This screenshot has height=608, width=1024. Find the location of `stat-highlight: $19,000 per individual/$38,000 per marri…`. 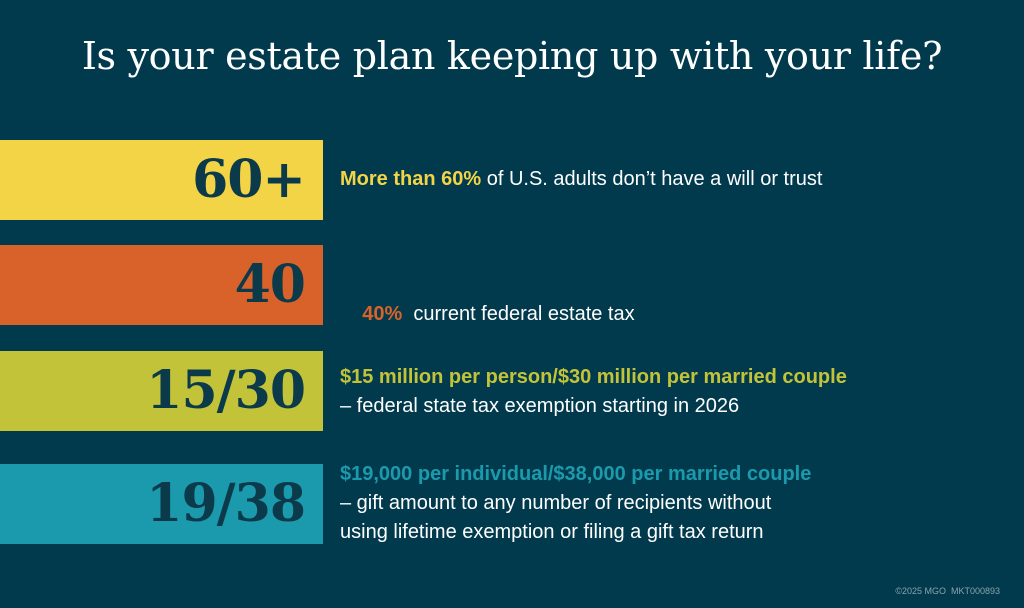

stat-highlight: $19,000 per individual/$38,000 per marri… is located at coordinates (576, 474).